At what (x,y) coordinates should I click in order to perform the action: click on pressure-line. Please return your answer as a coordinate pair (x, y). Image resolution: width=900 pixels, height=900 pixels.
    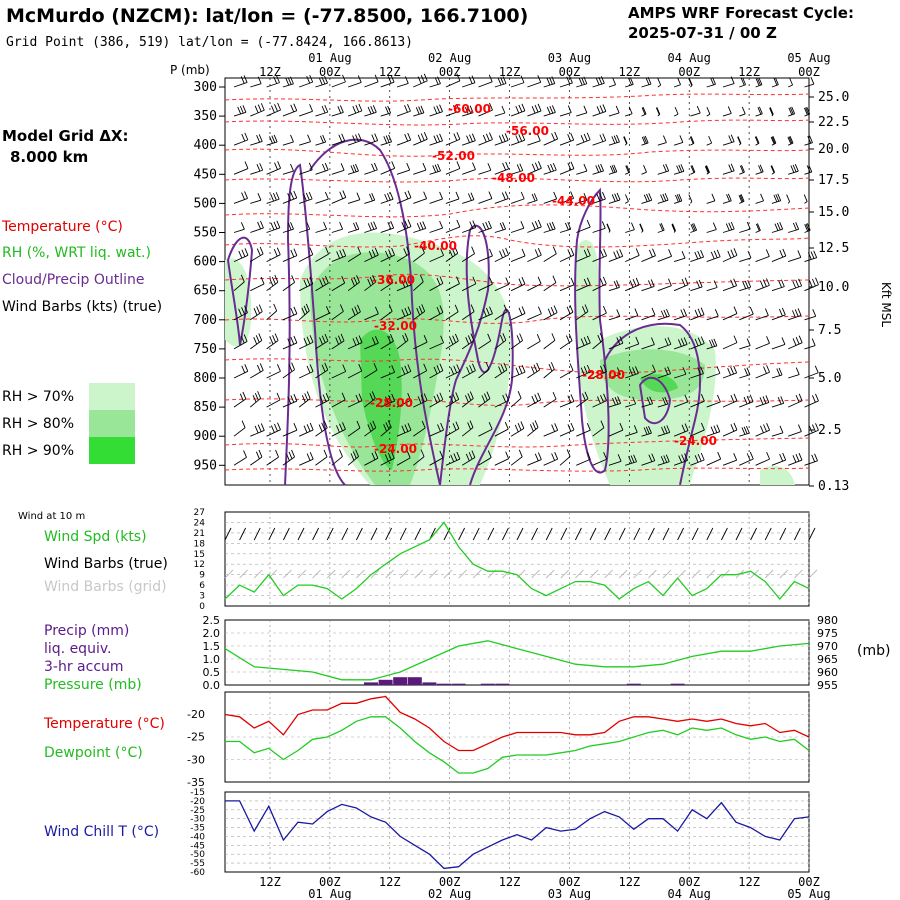
    Looking at the image, I should click on (517, 660).